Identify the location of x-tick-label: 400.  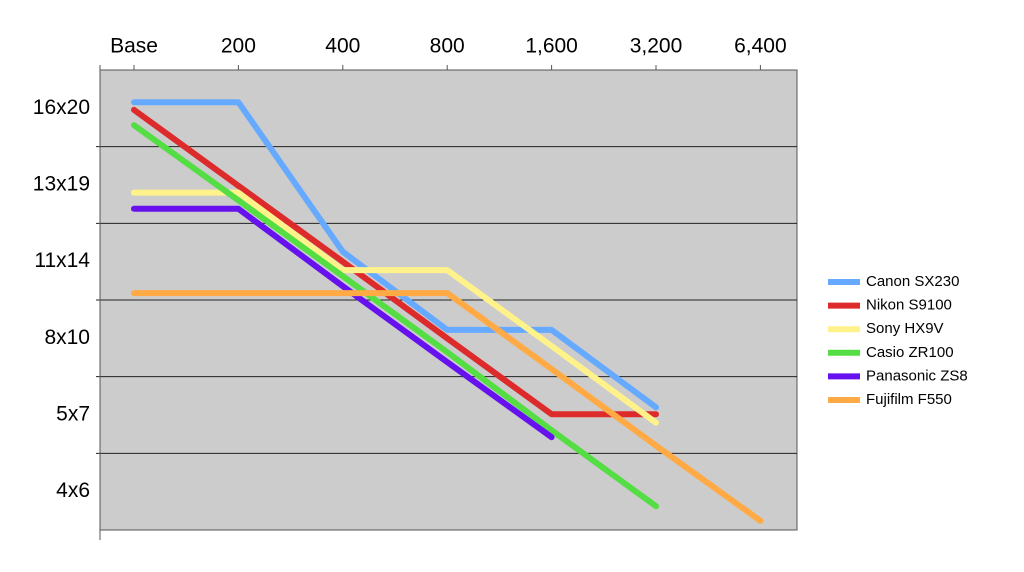
(342, 46).